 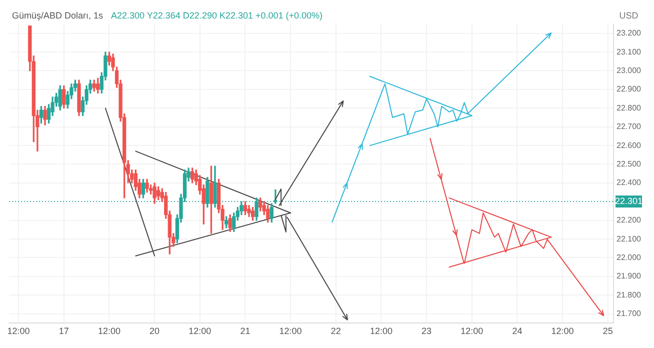 What do you see at coordinates (629, 70) in the screenshot?
I see `y-tick-label: 23.000` at bounding box center [629, 70].